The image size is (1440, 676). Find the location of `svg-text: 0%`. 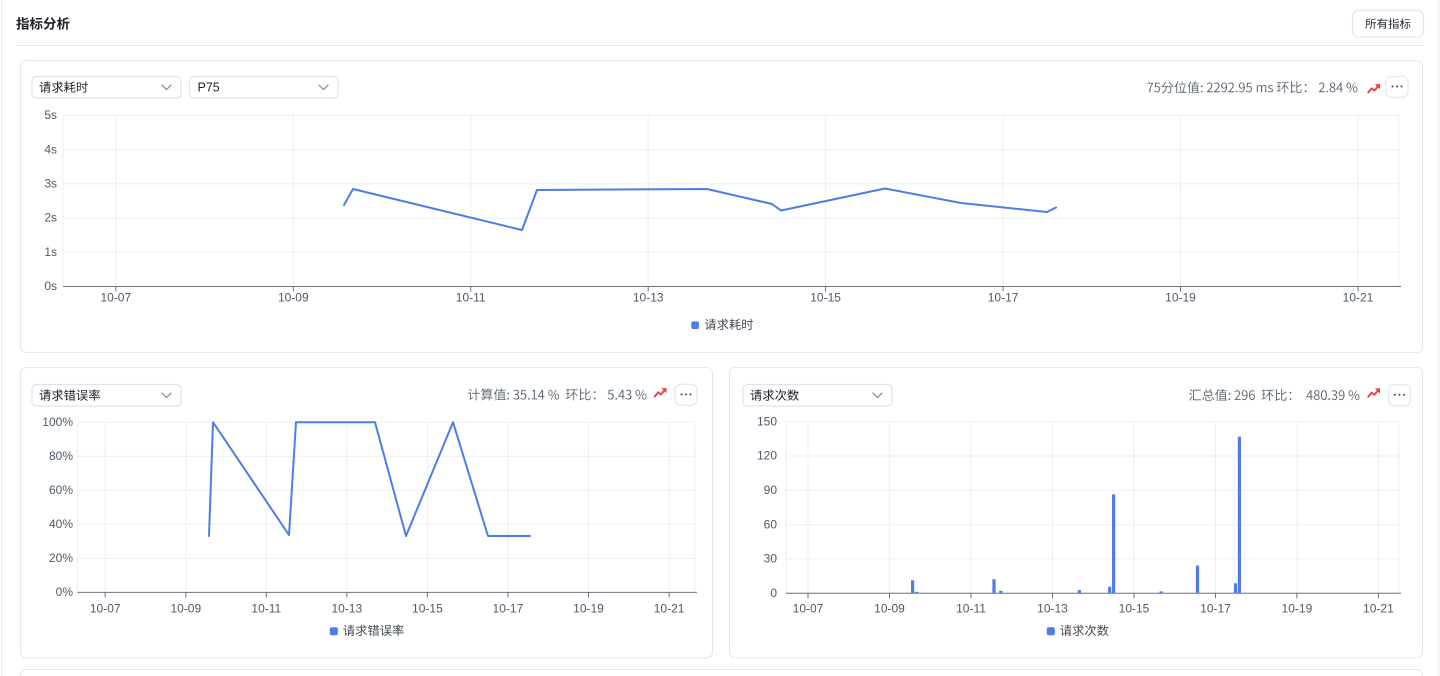

svg-text: 0% is located at coordinates (65, 592).